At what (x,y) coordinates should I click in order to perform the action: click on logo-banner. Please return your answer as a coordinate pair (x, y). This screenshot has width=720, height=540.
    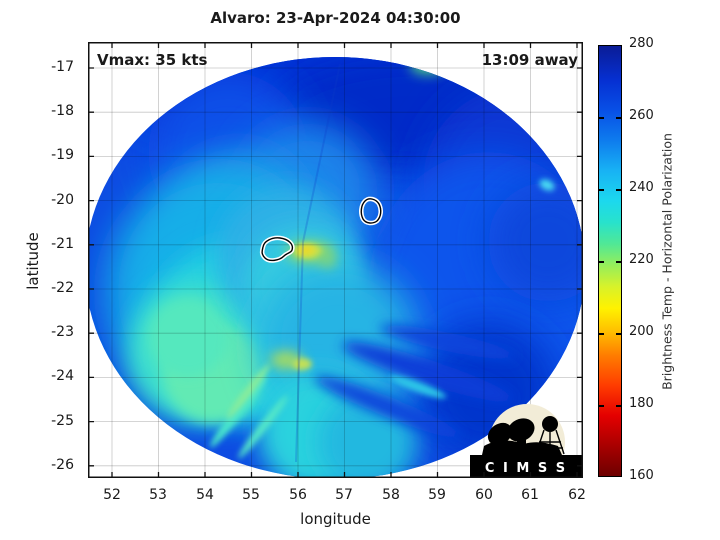
    Looking at the image, I should click on (526, 466).